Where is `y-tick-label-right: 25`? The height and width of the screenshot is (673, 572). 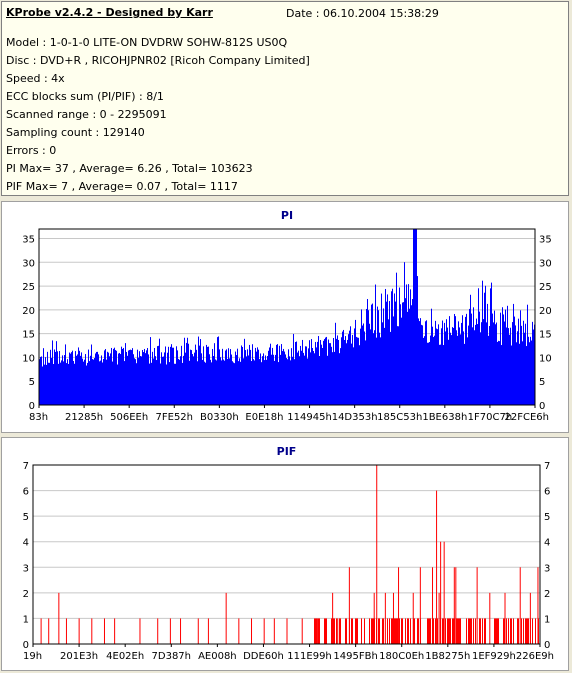
y-tick-label-right: 25 is located at coordinates (545, 287).